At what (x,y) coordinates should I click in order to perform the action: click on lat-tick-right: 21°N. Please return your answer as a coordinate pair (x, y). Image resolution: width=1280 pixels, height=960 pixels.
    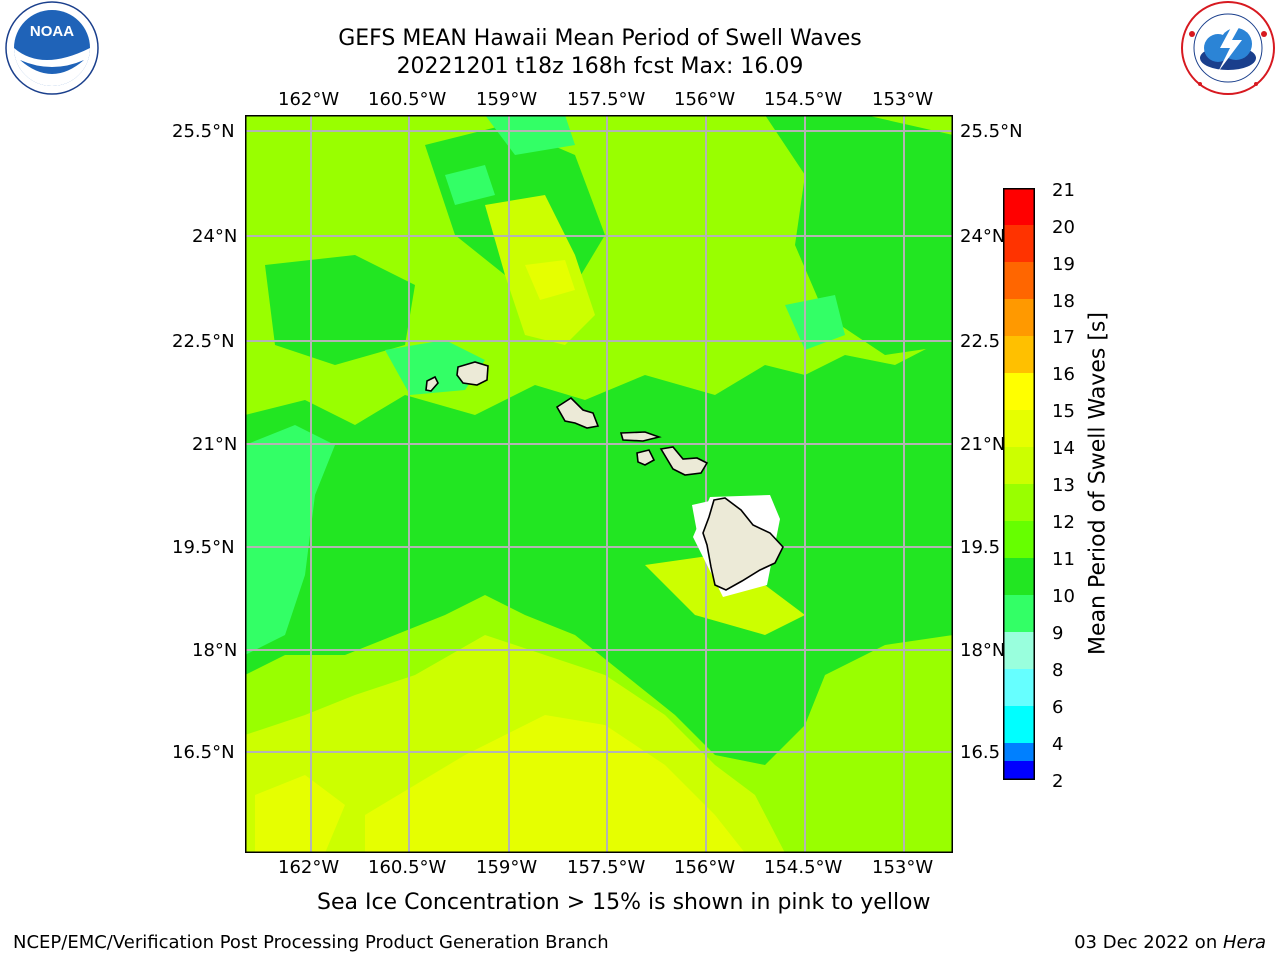
    Looking at the image, I should click on (983, 444).